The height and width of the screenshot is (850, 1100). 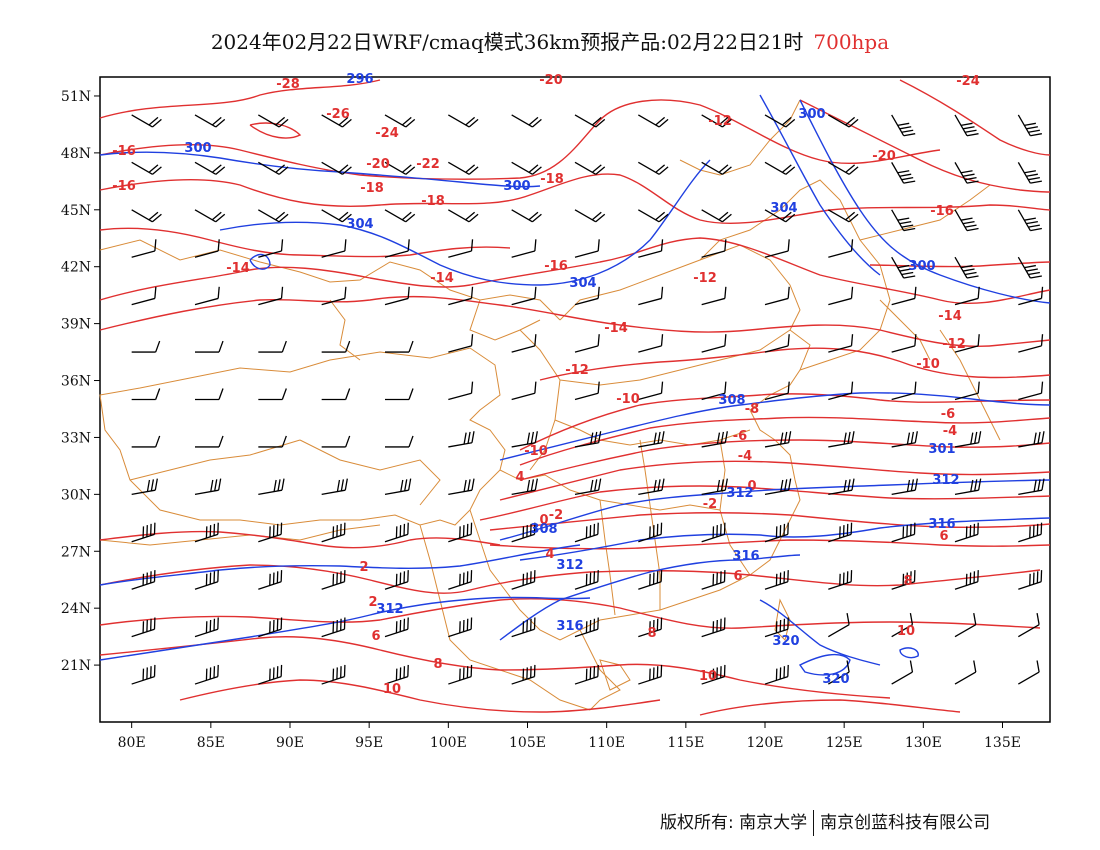 What do you see at coordinates (948, 414) in the screenshot?
I see `temperature-label: -6` at bounding box center [948, 414].